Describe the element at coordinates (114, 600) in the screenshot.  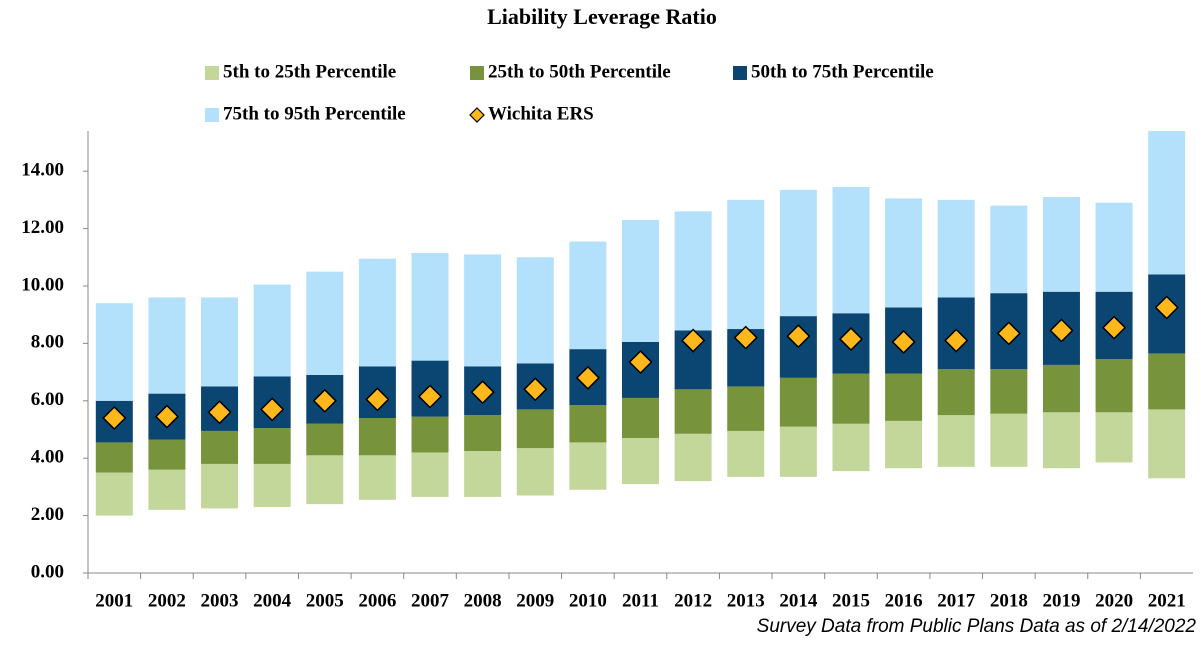
I see `x-tick-label: 2001` at that location.